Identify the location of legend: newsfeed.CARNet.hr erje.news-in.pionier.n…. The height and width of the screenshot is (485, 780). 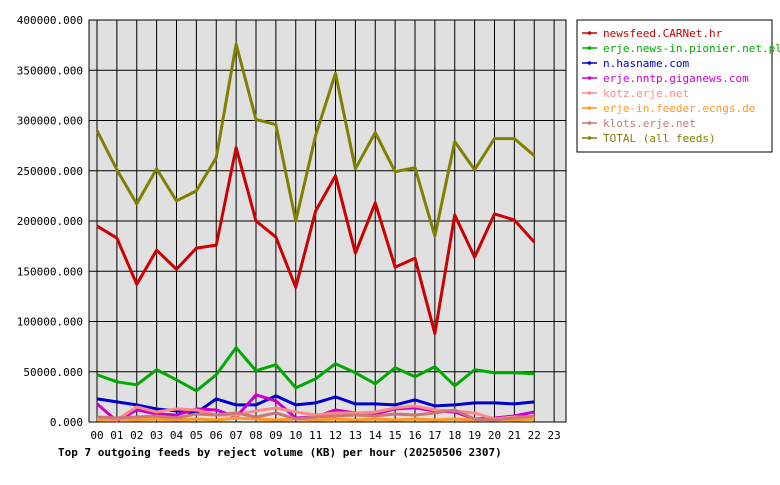
(678, 86).